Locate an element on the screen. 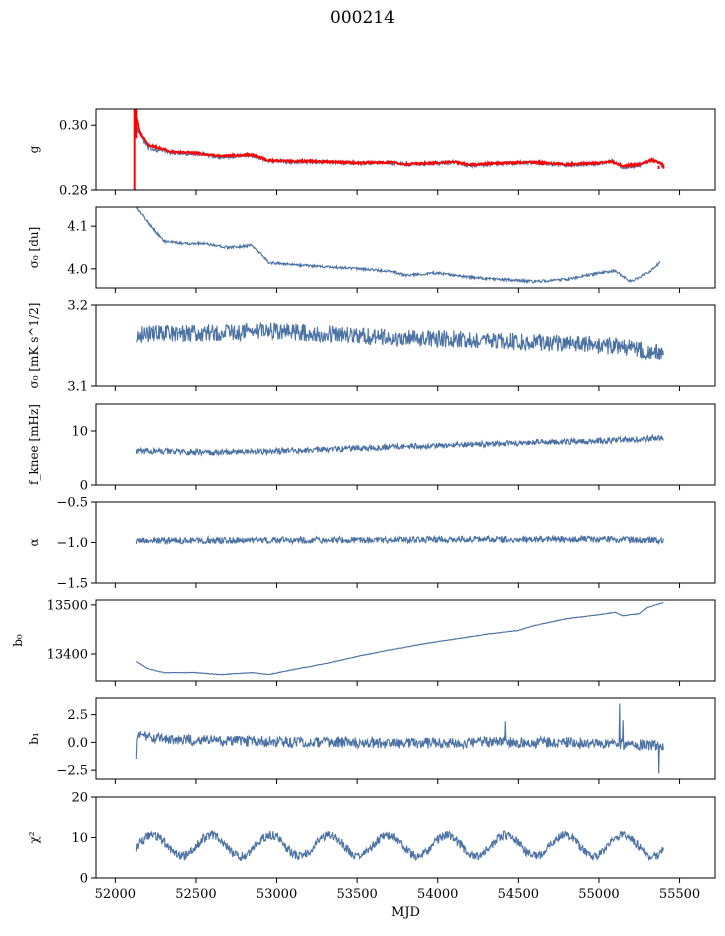  x-tick-label: 52500 is located at coordinates (195, 894).